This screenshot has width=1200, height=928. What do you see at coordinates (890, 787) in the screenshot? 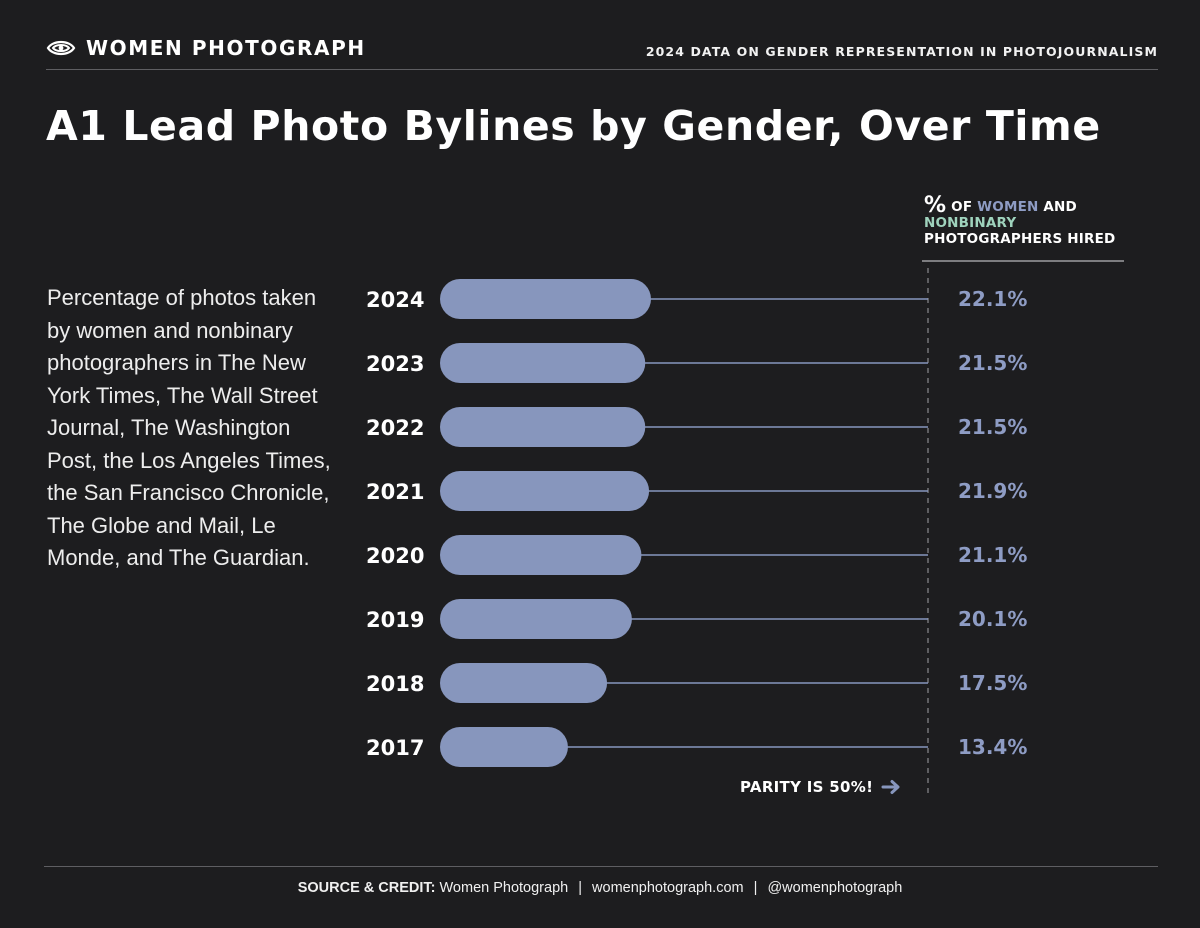
I see `arrow-right-icon` at bounding box center [890, 787].